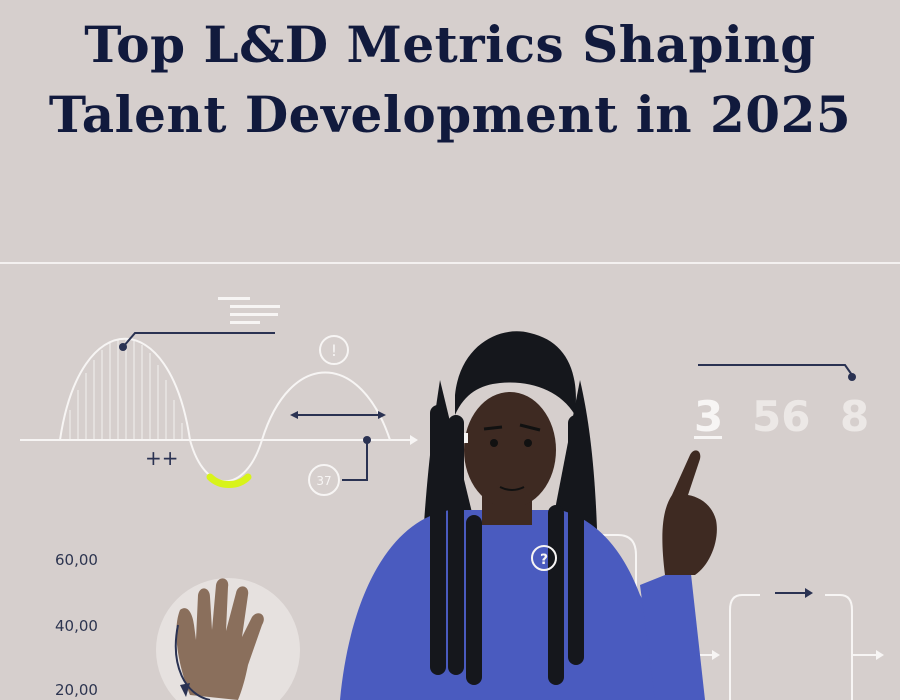 Image resolution: width=900 pixels, height=700 pixels. I want to click on hair-top, so click(515, 373).